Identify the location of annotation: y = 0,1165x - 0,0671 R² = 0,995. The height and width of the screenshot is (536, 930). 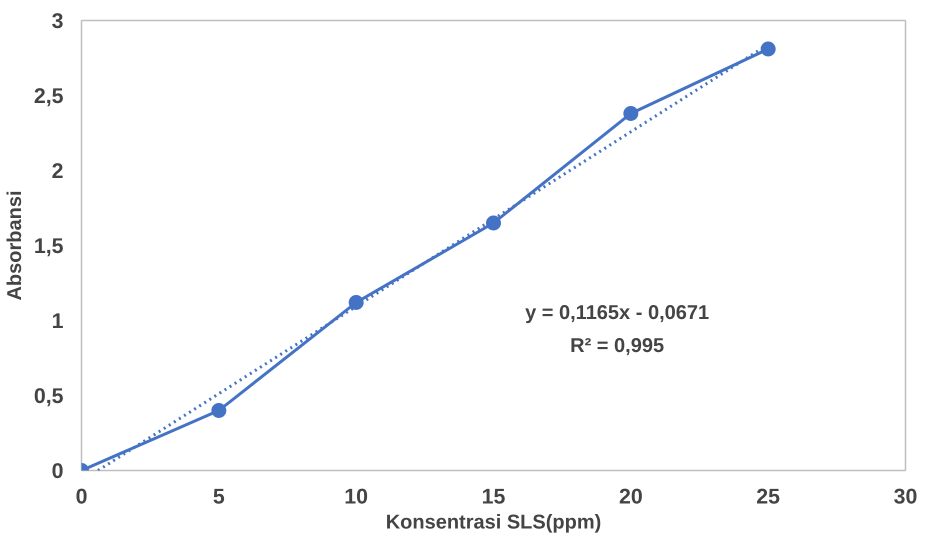
(617, 329).